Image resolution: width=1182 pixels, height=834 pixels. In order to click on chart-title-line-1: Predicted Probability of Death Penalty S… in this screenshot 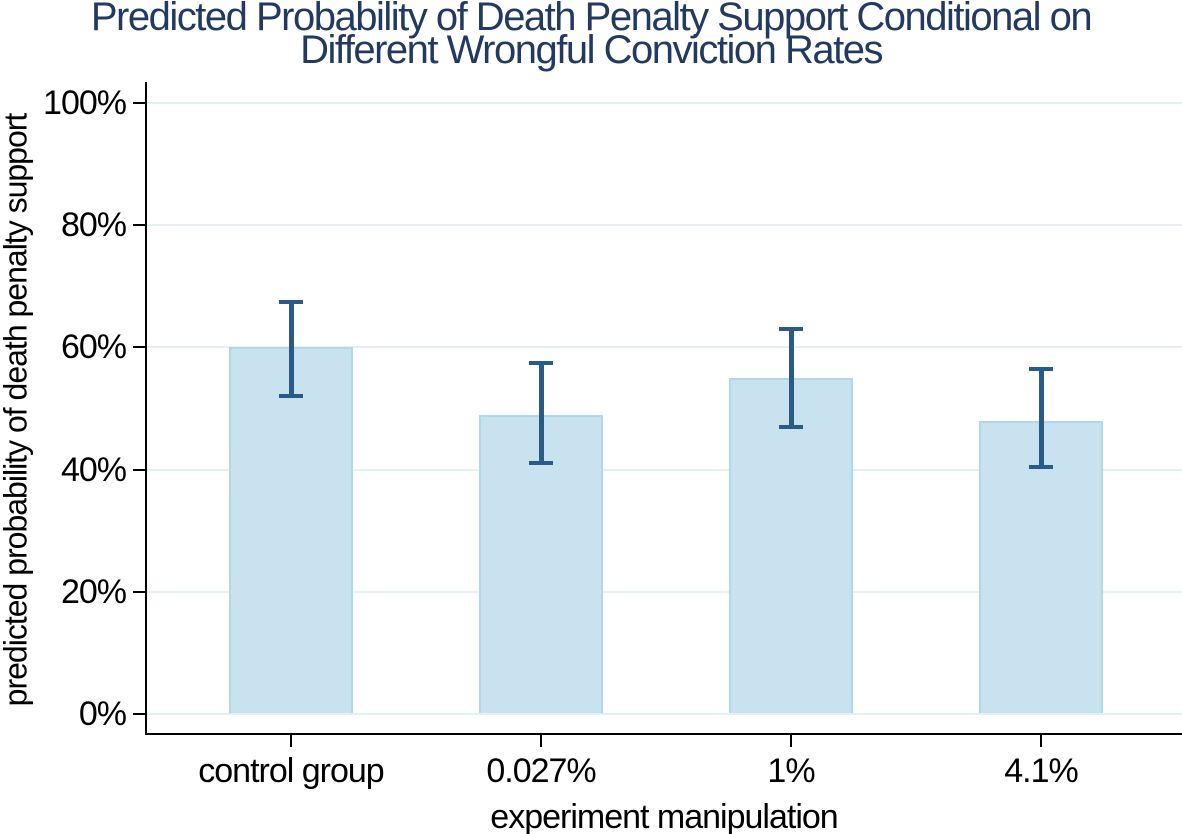, I will do `click(591, 19)`.